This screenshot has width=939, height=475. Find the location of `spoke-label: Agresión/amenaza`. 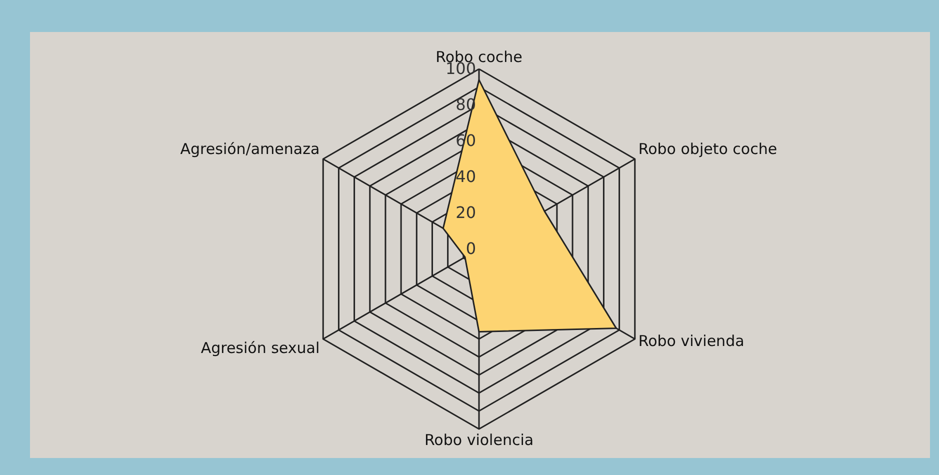

spoke-label: Agresión/amenaza is located at coordinates (250, 149).